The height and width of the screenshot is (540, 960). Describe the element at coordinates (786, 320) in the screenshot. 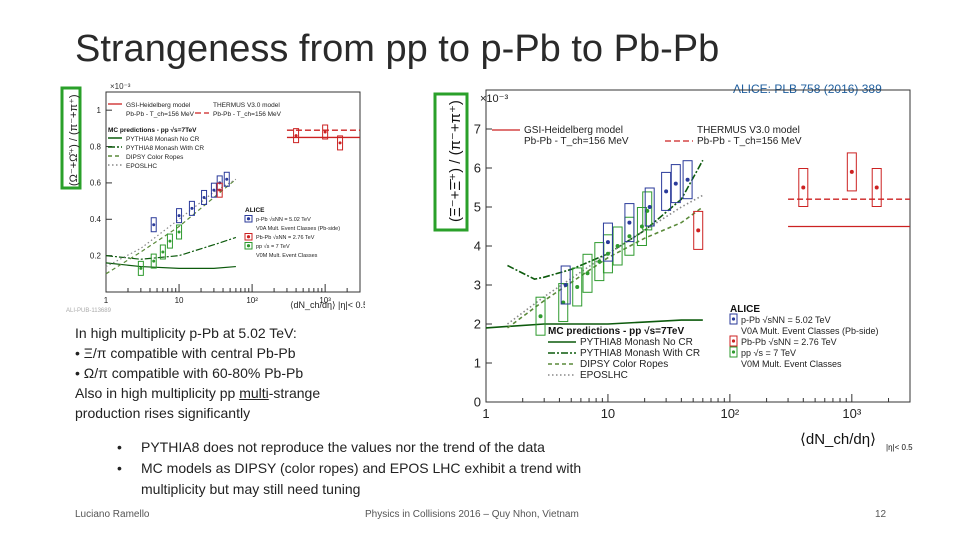

I see `legend-label: p-Pb √sNN = 5.02 TeV` at that location.